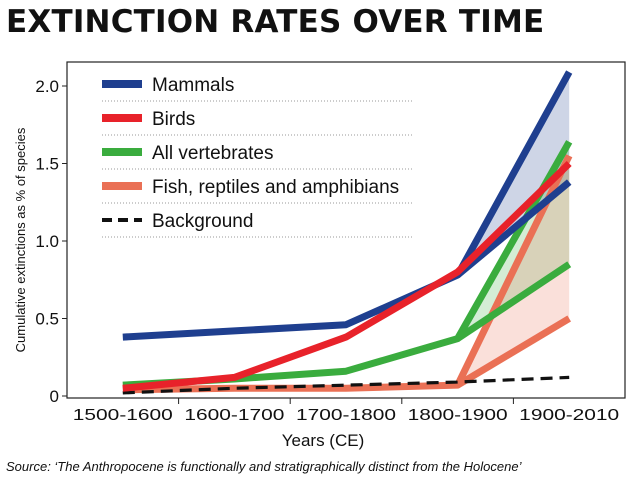 Image resolution: width=636 pixels, height=477 pixels. Describe the element at coordinates (346, 415) in the screenshot. I see `x-tick-label: 1700-1800` at that location.